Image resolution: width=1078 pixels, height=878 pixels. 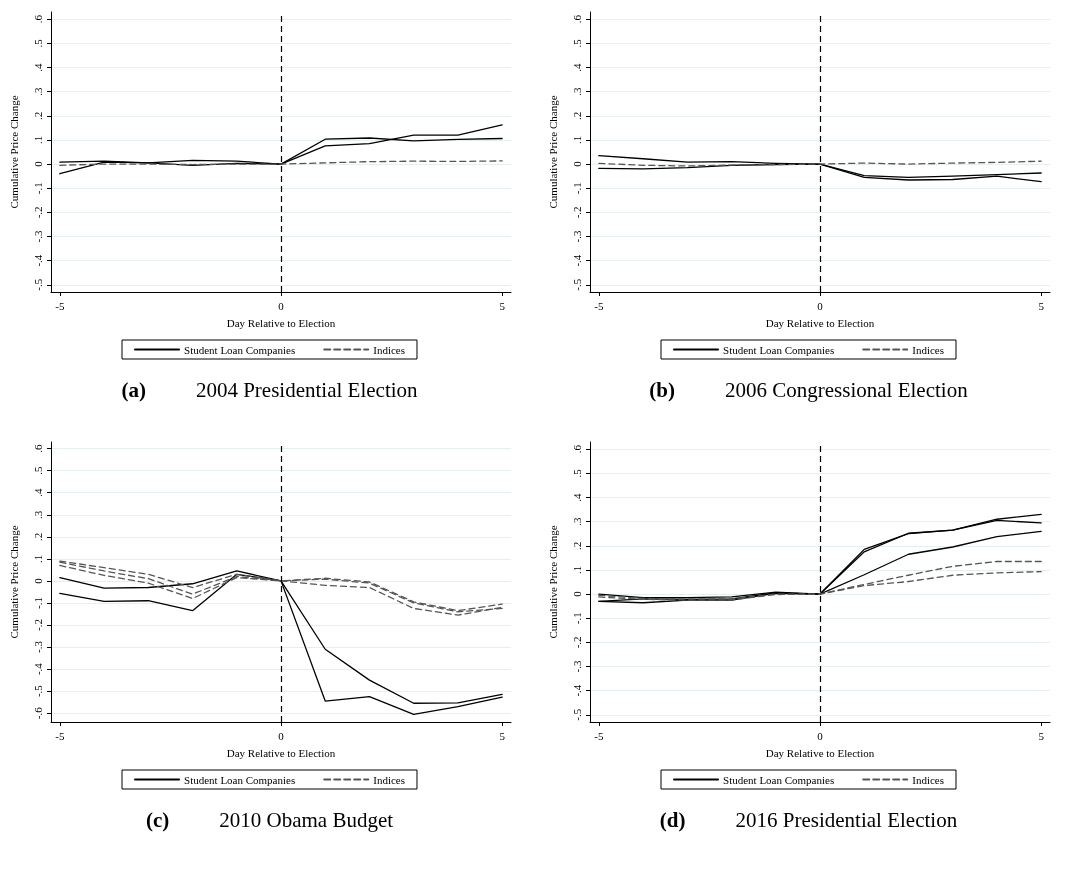 What do you see at coordinates (37, 713) in the screenshot?
I see `y-tick-label: -.6` at bounding box center [37, 713].